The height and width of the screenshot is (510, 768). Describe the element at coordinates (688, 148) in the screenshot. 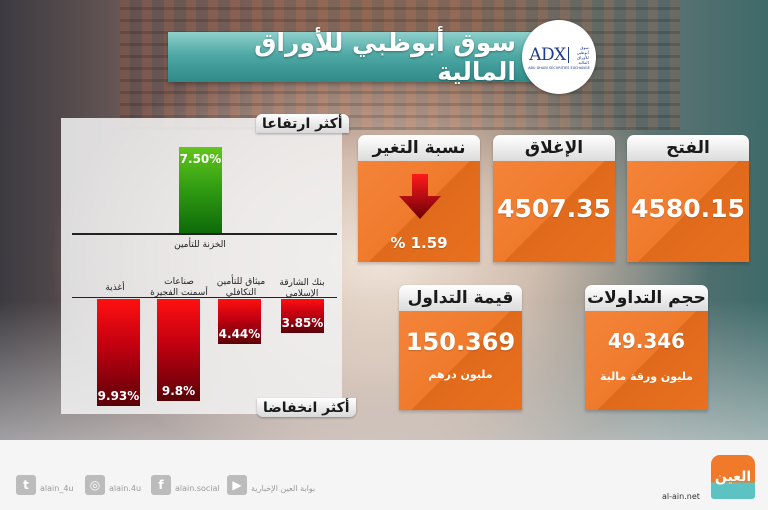

I see `open-label: الفتح` at that location.